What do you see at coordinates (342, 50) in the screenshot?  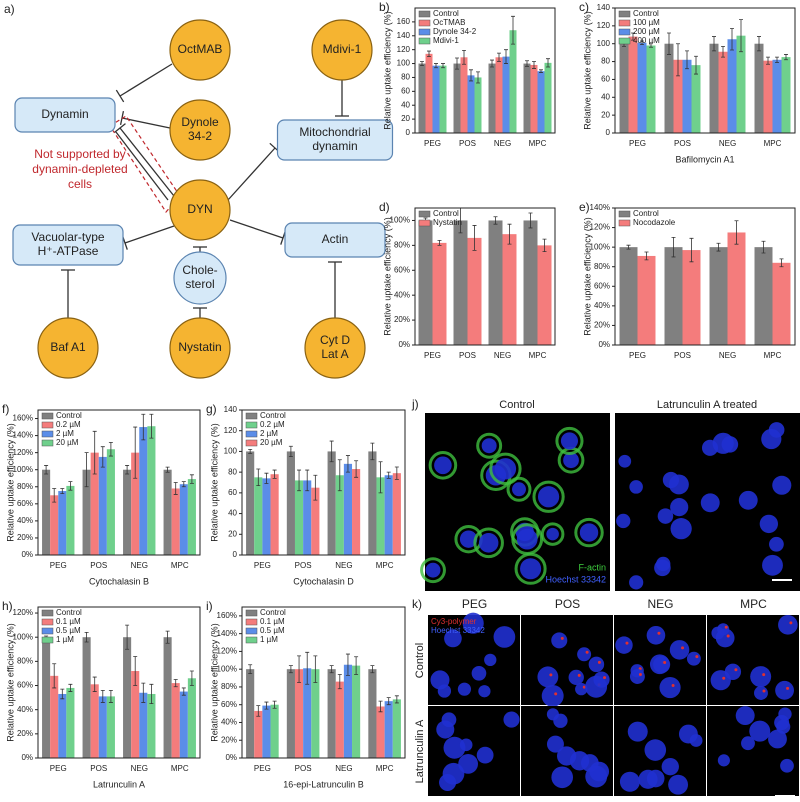 I see `node-circle` at bounding box center [342, 50].